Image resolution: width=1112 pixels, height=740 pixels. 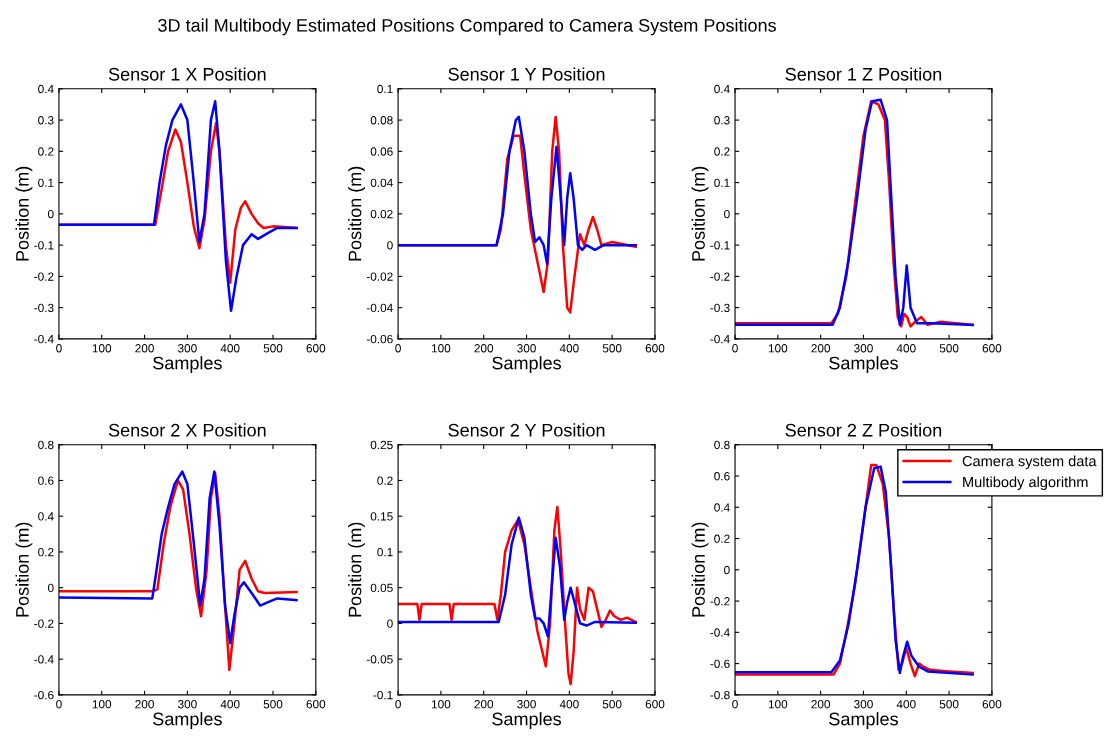 I want to click on chart-title: Sensor 1 Y Position, so click(x=526, y=74).